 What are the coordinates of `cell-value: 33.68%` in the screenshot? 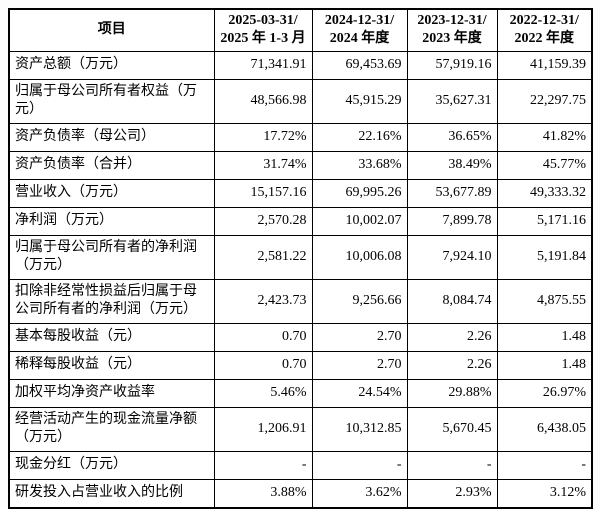 It's located at (359, 165).